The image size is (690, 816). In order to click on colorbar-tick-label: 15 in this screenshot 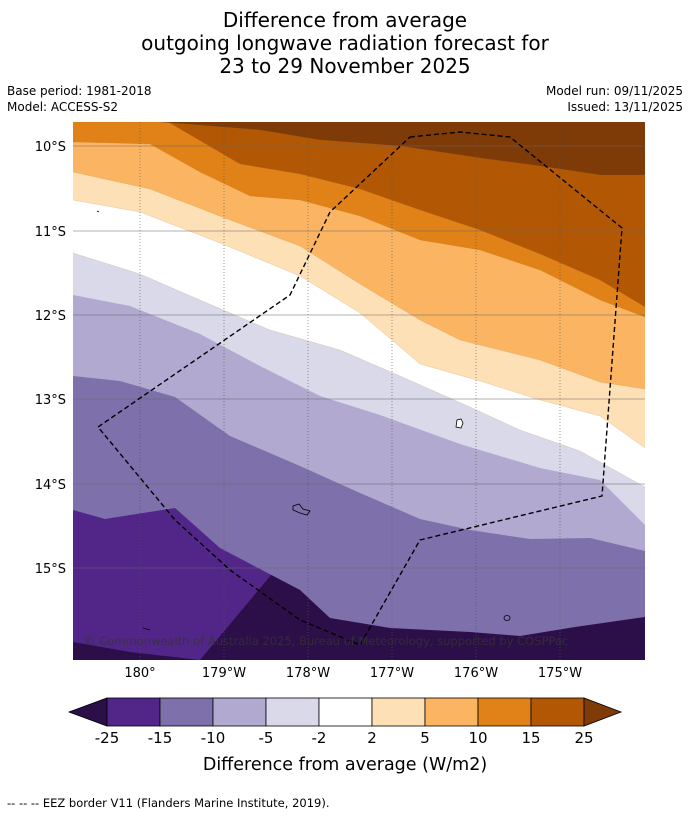, I will do `click(530, 738)`.